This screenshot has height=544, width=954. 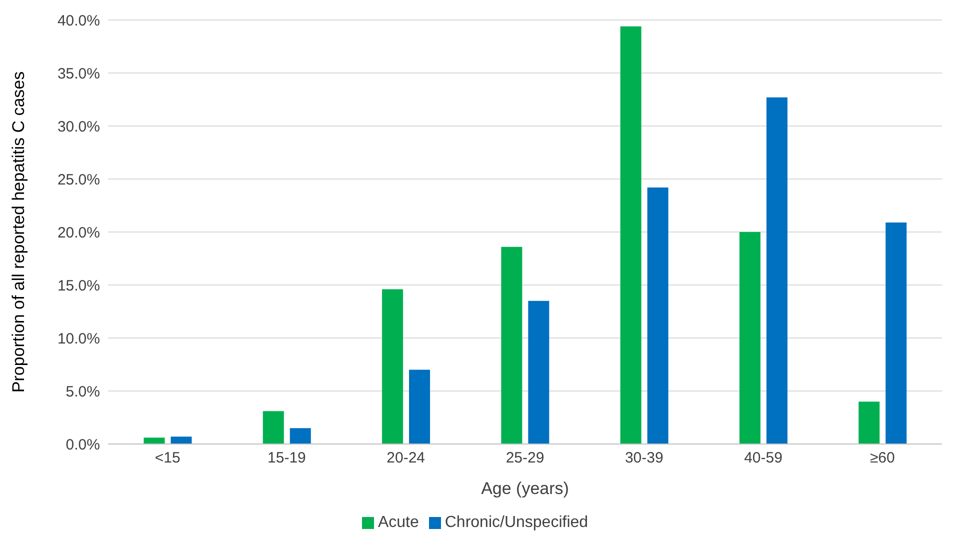 I want to click on x-tick-label: 30-39, so click(x=644, y=458).